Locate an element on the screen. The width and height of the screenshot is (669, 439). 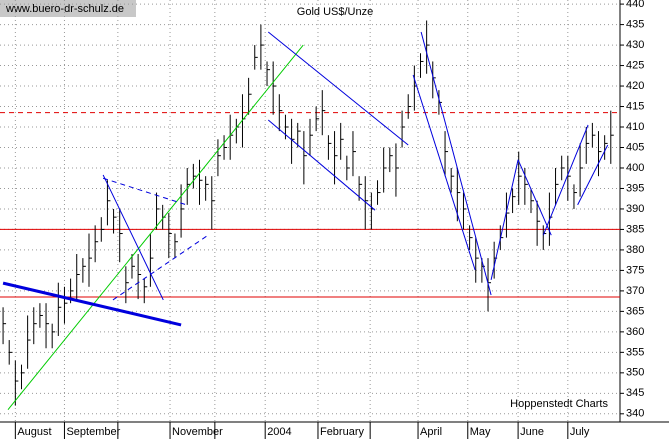
x-tick-label: June is located at coordinates (532, 432).